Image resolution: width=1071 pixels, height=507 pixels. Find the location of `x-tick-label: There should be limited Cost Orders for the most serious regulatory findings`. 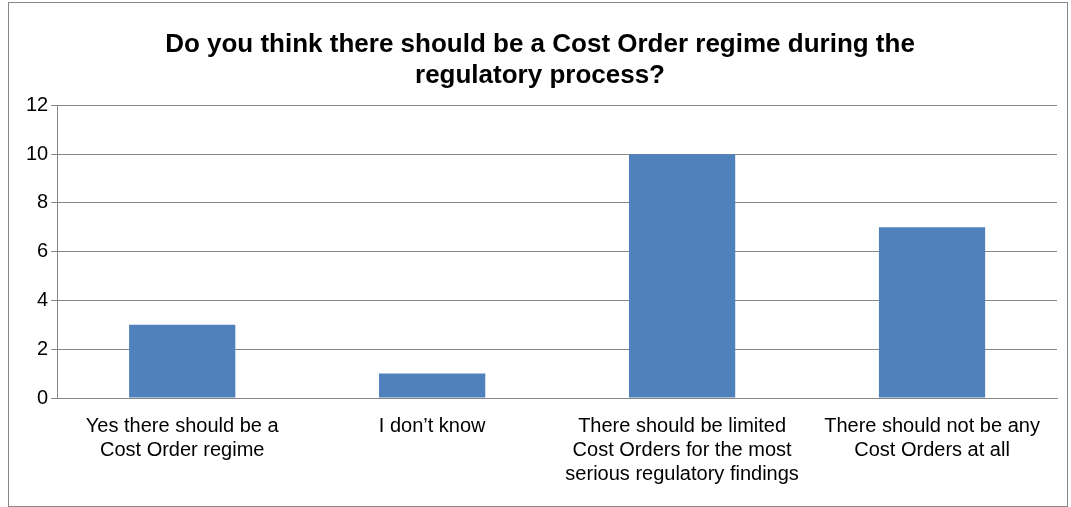

x-tick-label: There should be limited Cost Orders for the most serious regulatory findings is located at coordinates (682, 448).